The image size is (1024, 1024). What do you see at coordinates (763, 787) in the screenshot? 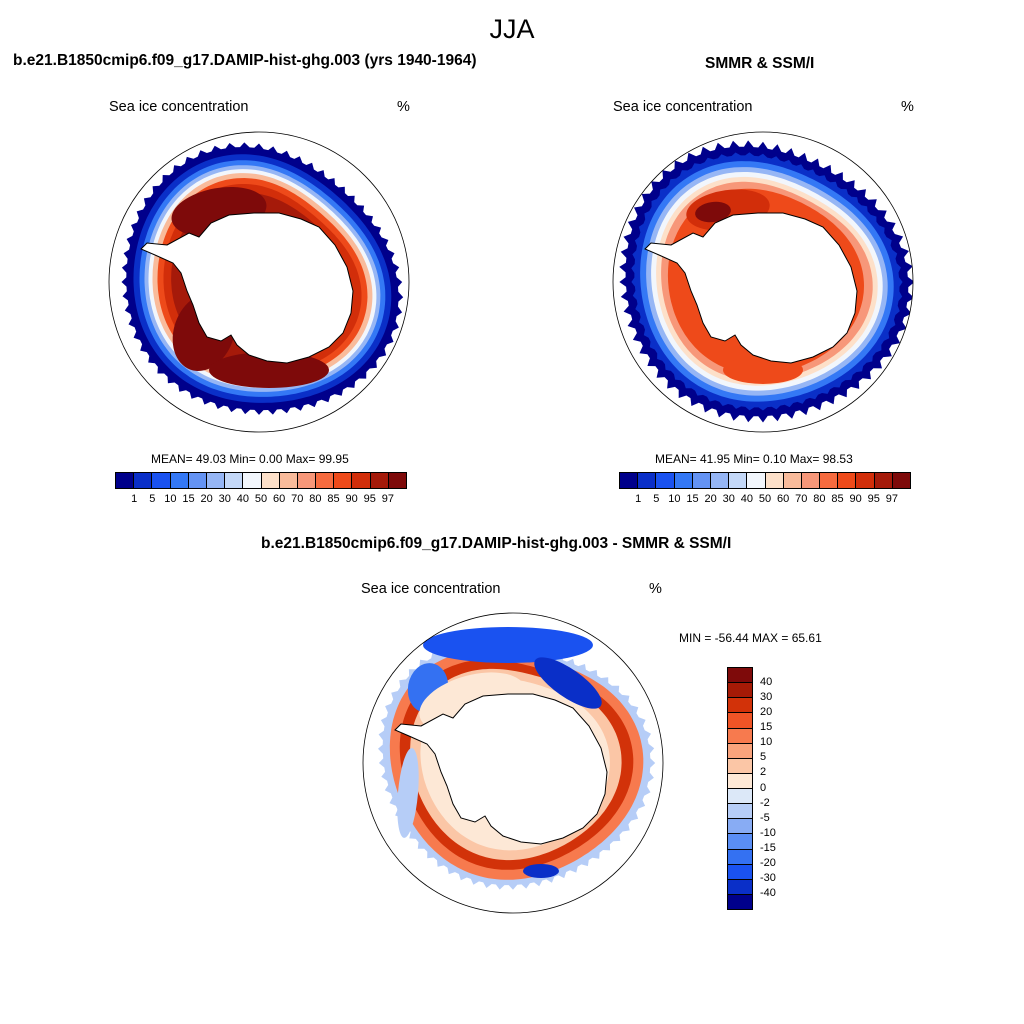
I see `colorbar-tick-label: 0` at bounding box center [763, 787].